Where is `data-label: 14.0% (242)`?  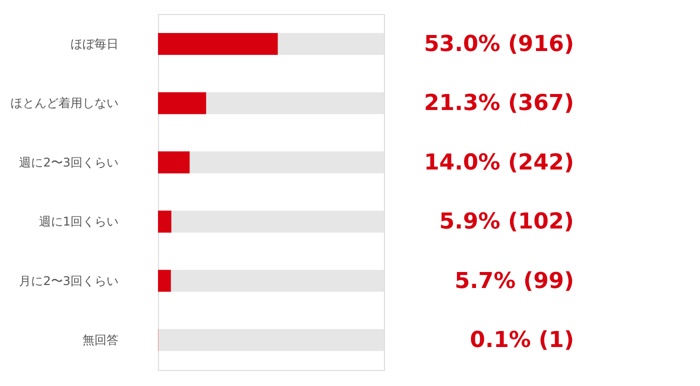 data-label: 14.0% (242) is located at coordinates (499, 163).